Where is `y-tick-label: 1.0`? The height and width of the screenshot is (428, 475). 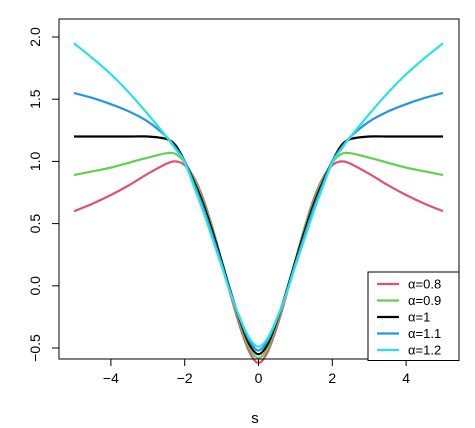
y-tick-label: 1.0 is located at coordinates (35, 161).